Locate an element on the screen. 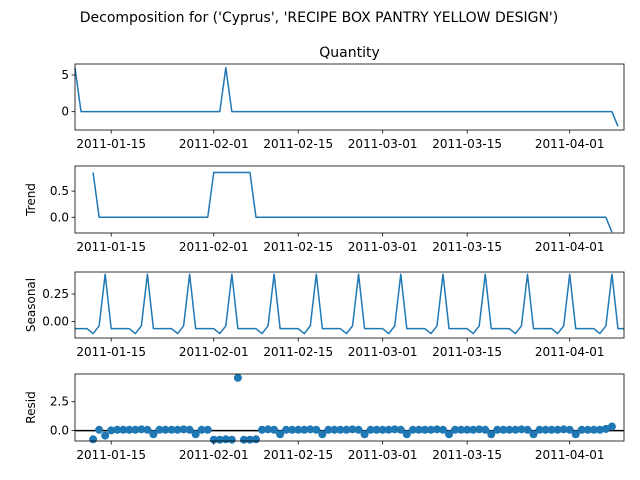  panel-title: Quantity is located at coordinates (349, 53).